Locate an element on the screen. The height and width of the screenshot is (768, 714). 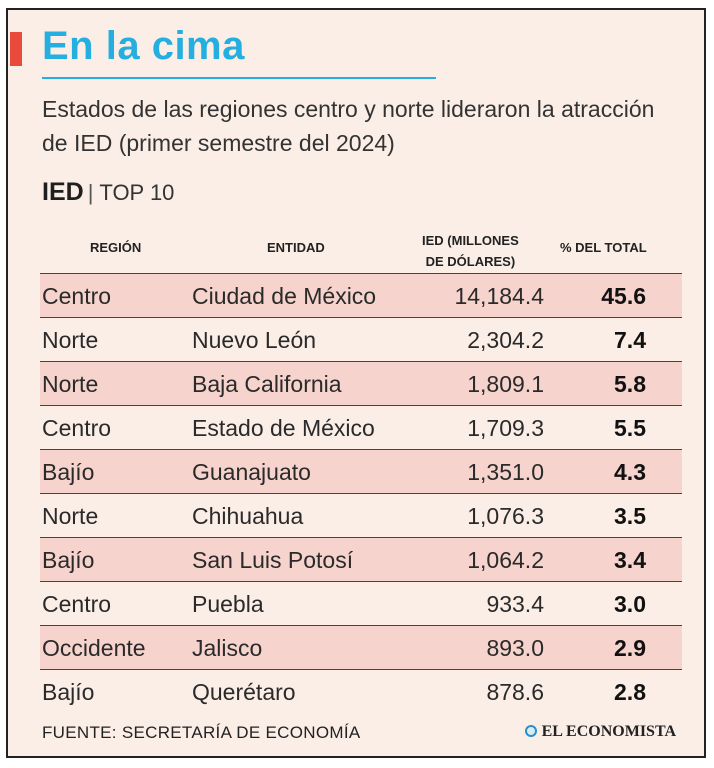
column-header-ied-line1: IED (millones is located at coordinates (470, 240).